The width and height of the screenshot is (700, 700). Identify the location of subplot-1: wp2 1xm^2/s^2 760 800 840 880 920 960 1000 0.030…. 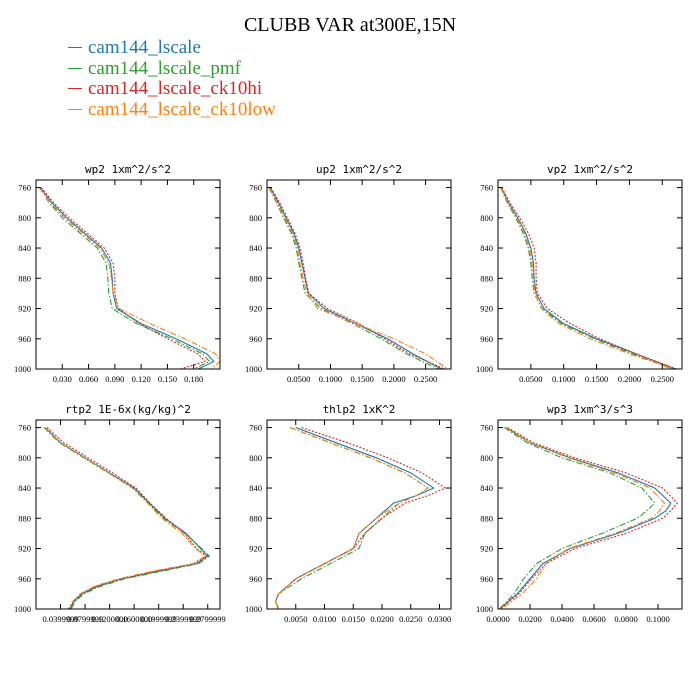
(117, 273).